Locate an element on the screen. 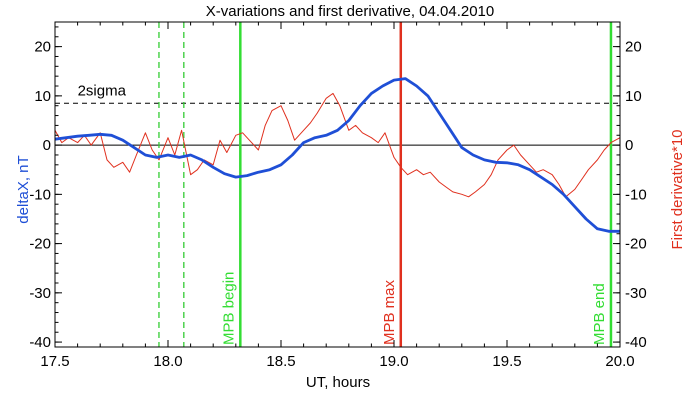  y-right-tick-label: -30 is located at coordinates (636, 293).